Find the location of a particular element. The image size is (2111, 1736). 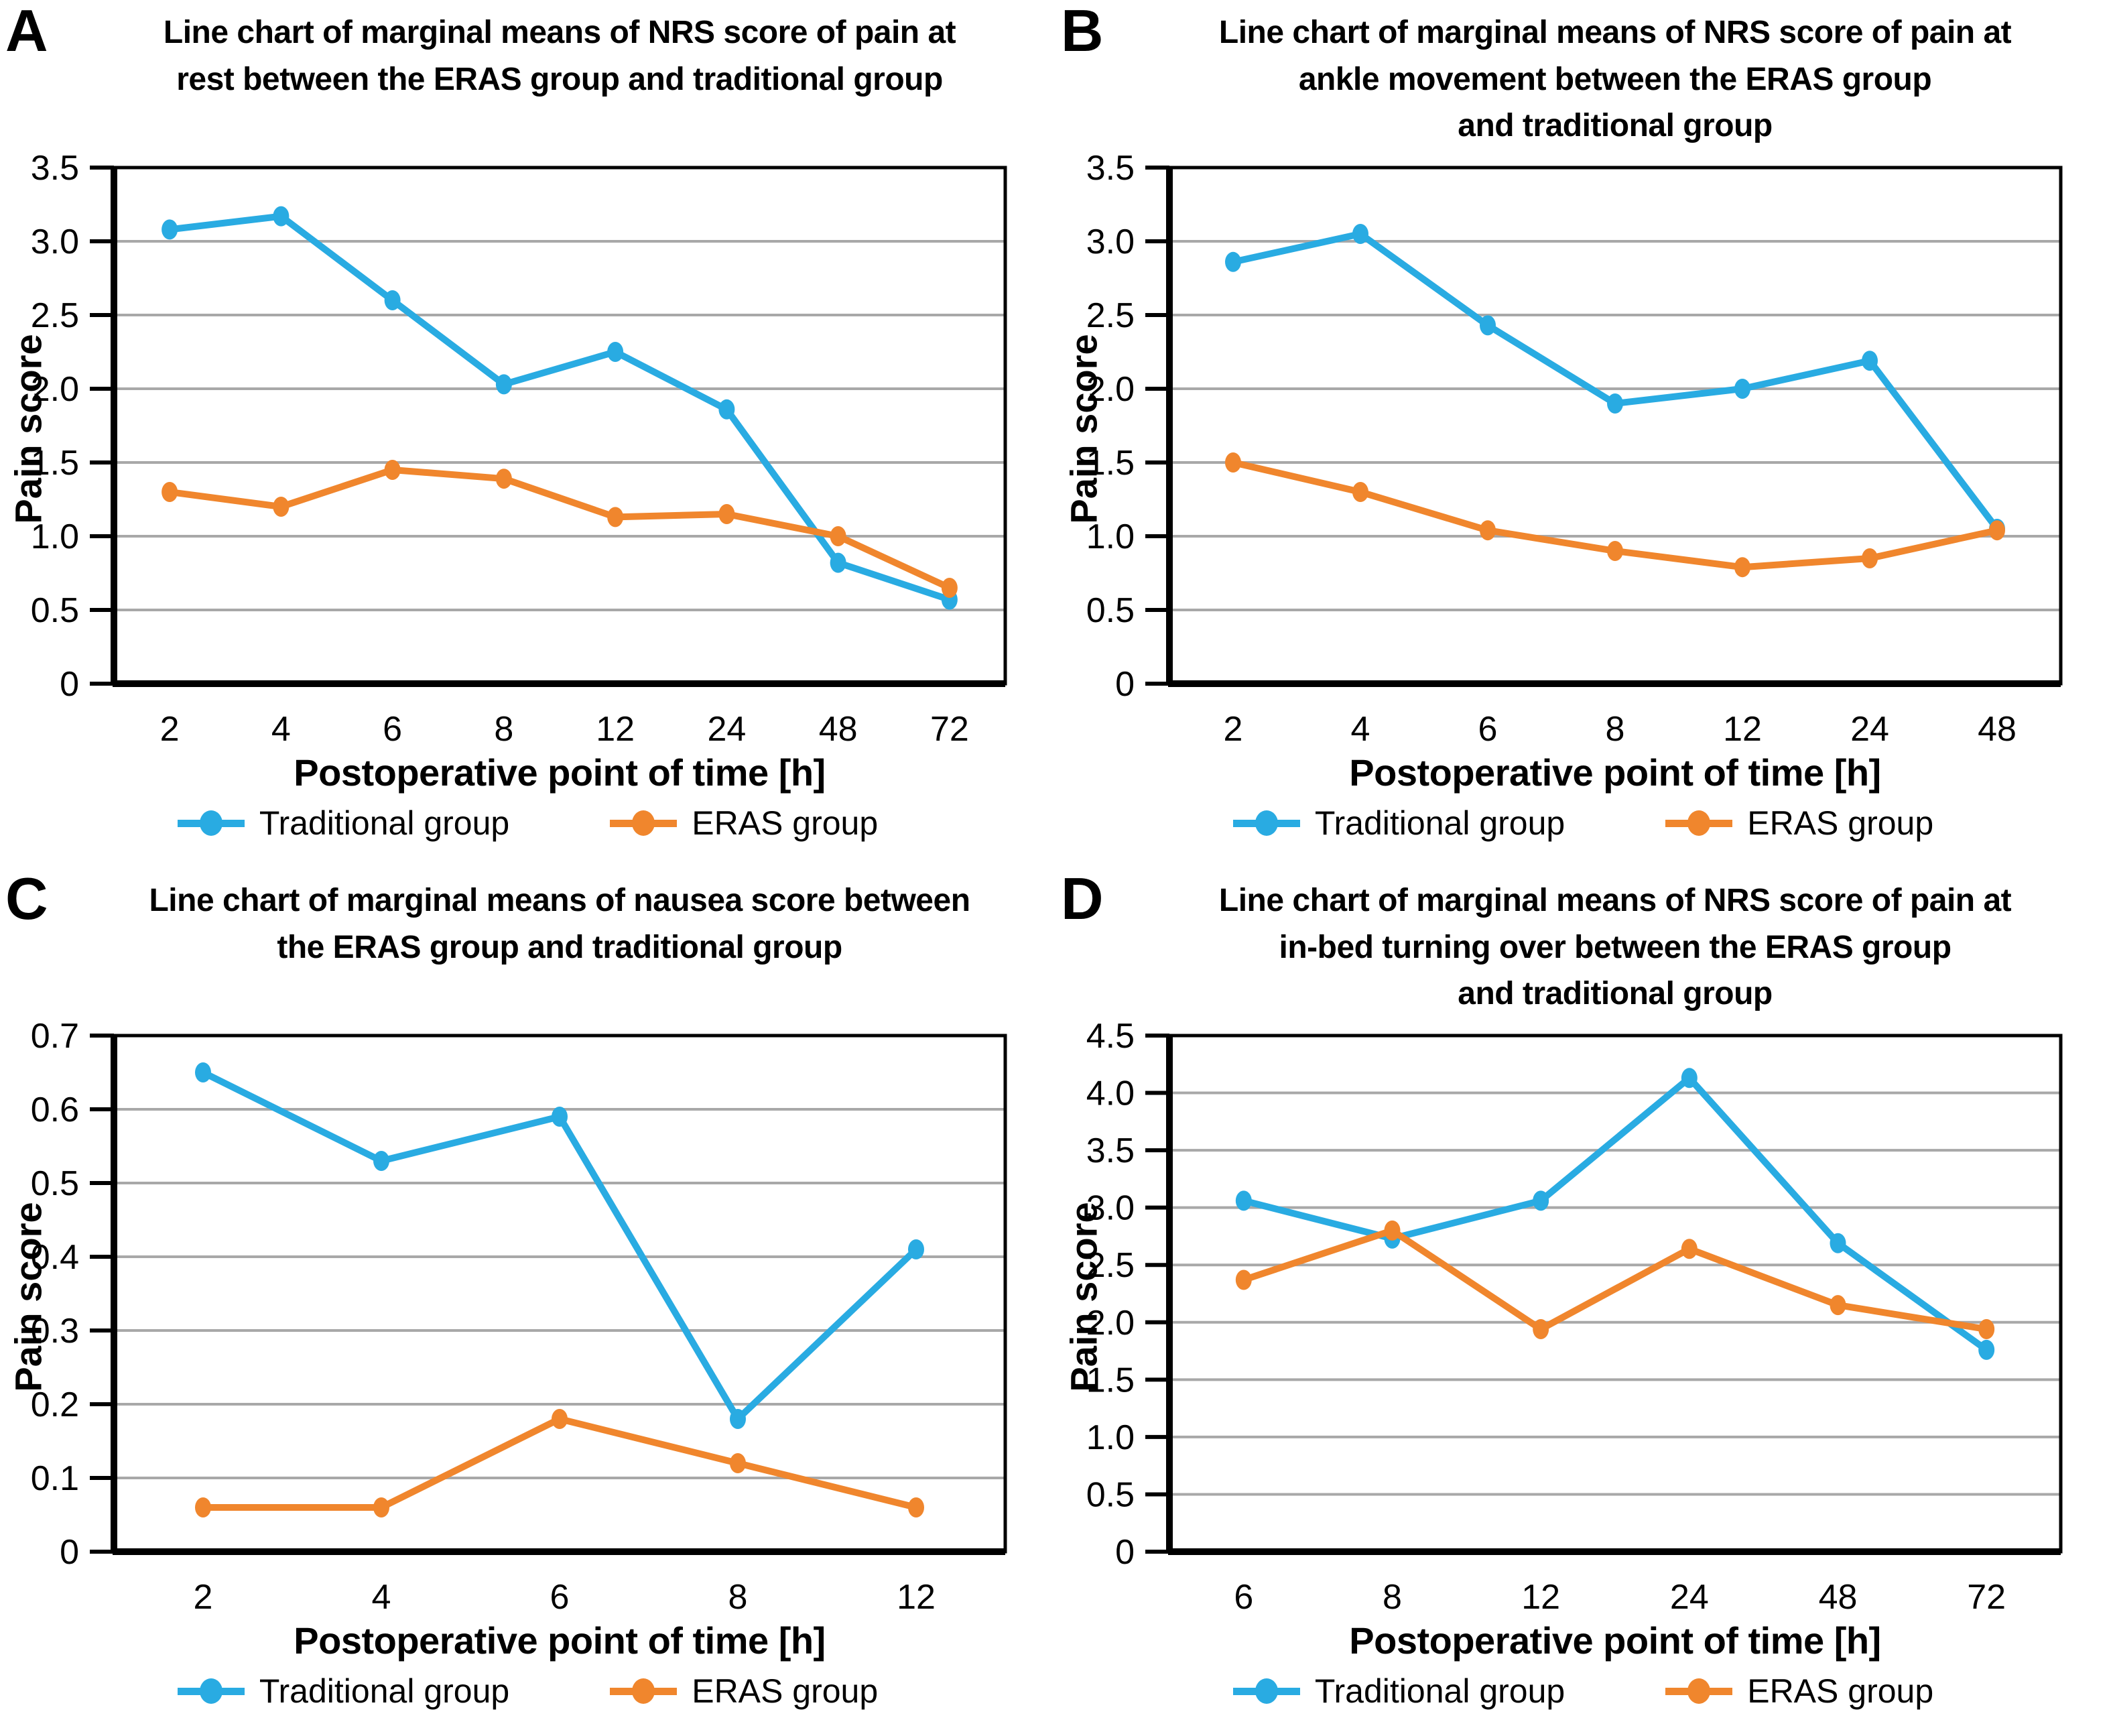

svg-text: 0.3 is located at coordinates (55, 1332).